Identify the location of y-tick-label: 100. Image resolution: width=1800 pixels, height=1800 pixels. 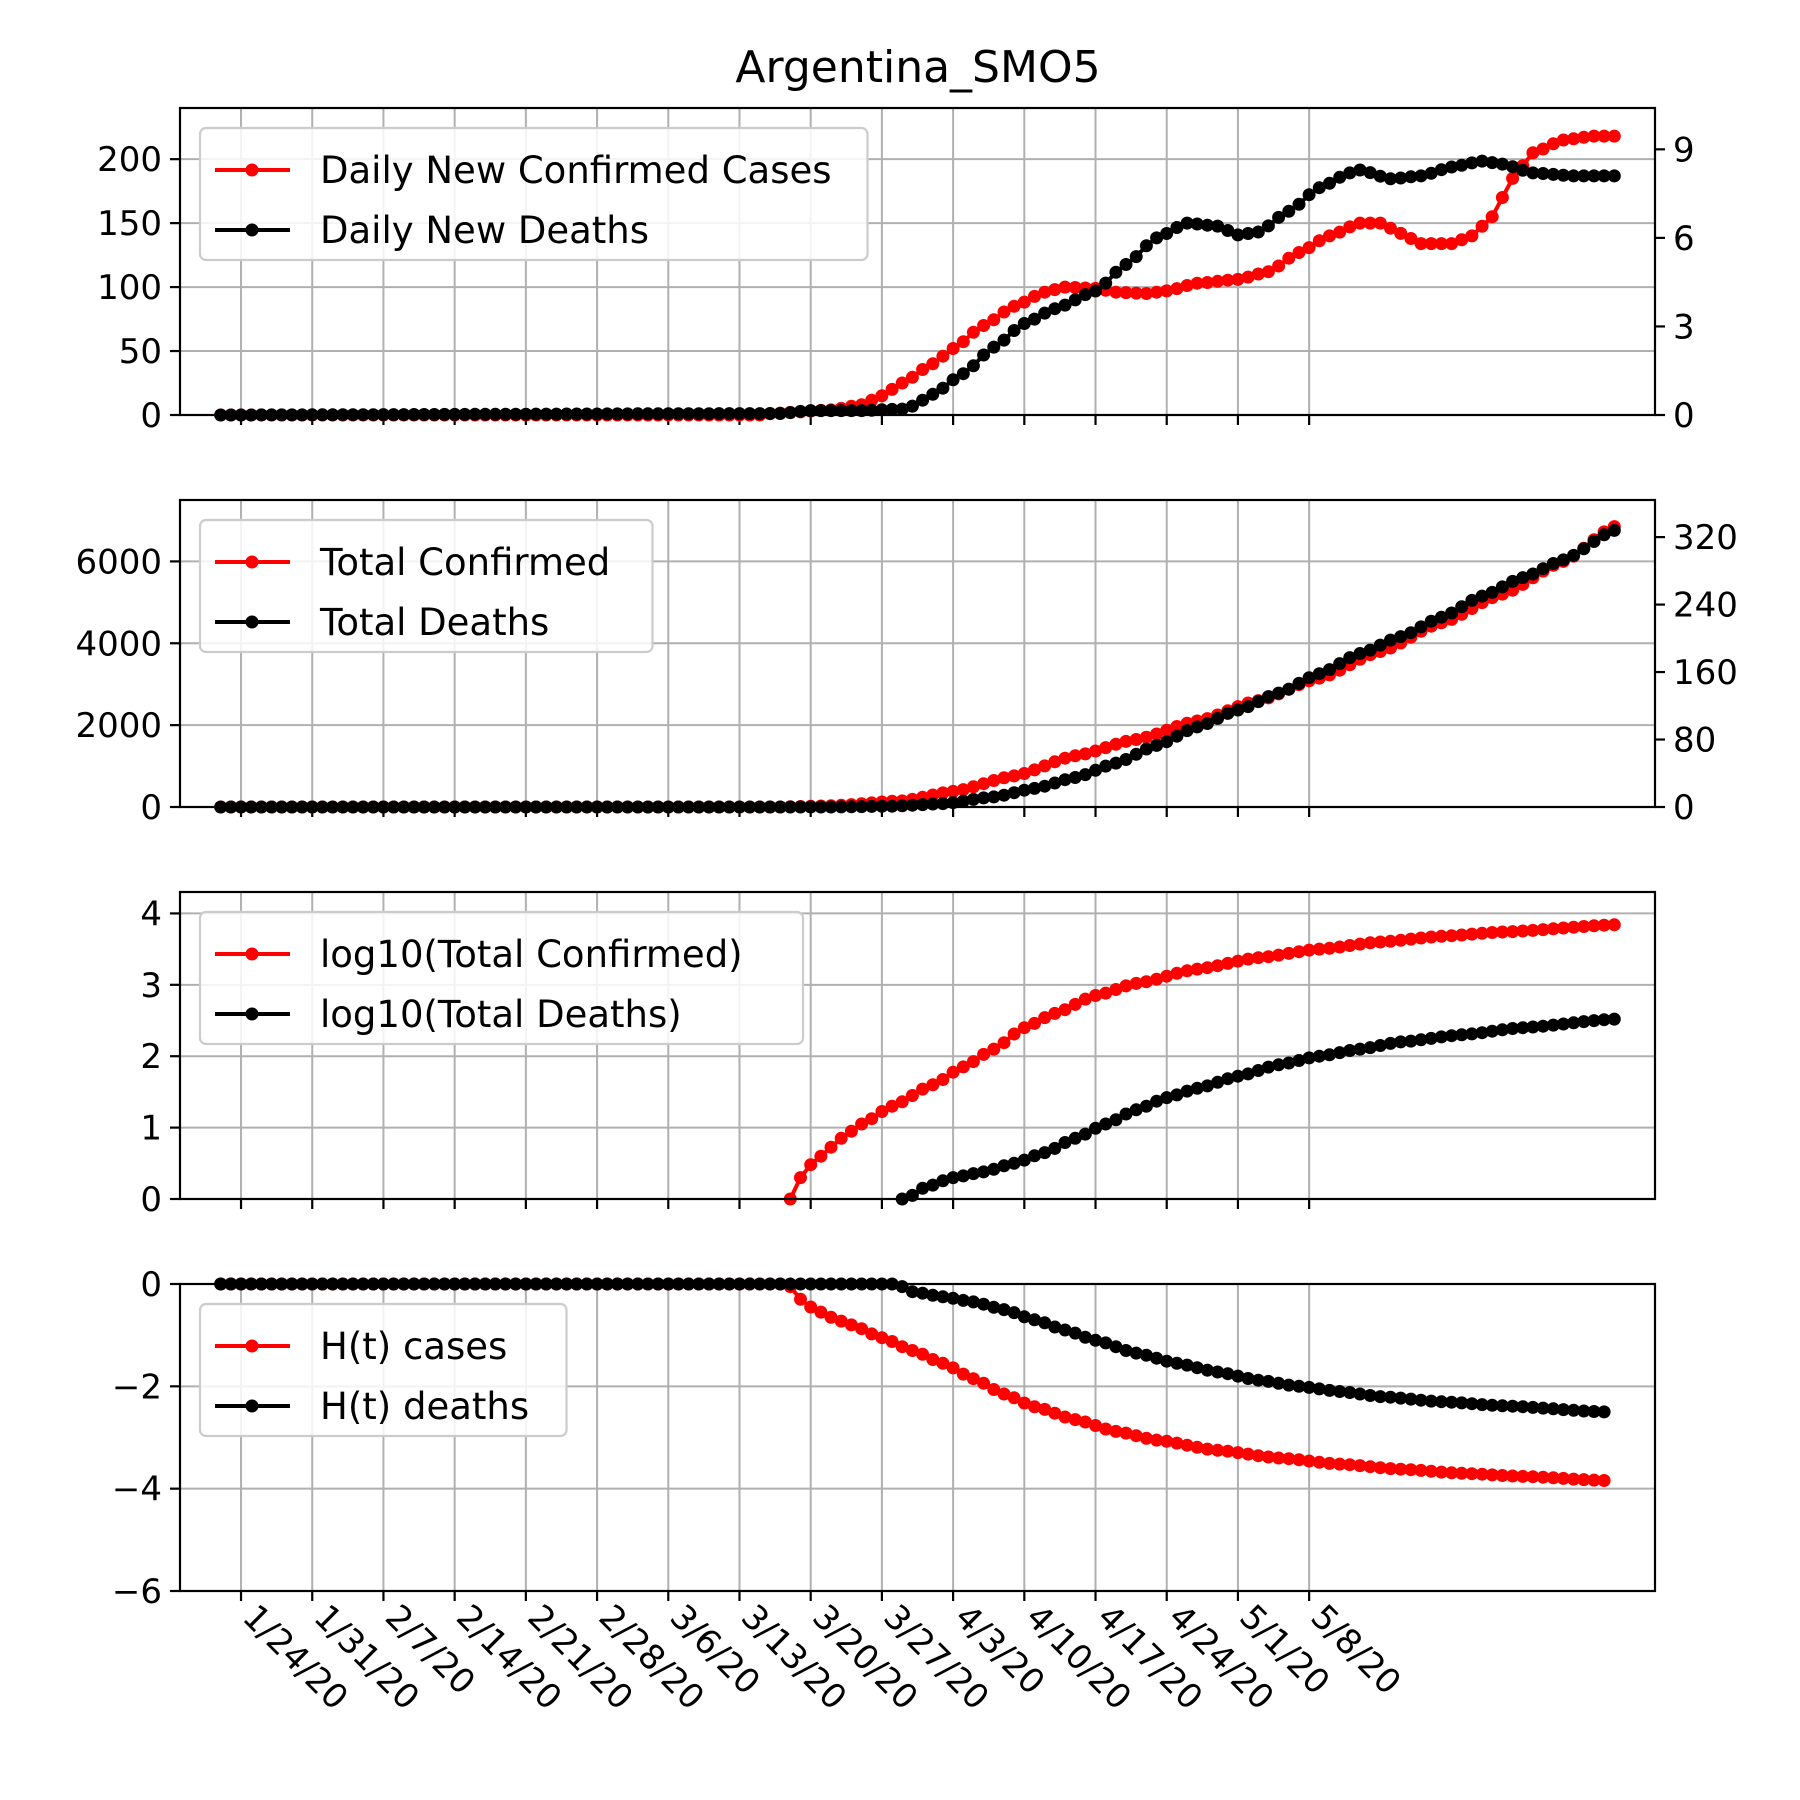
(129, 288).